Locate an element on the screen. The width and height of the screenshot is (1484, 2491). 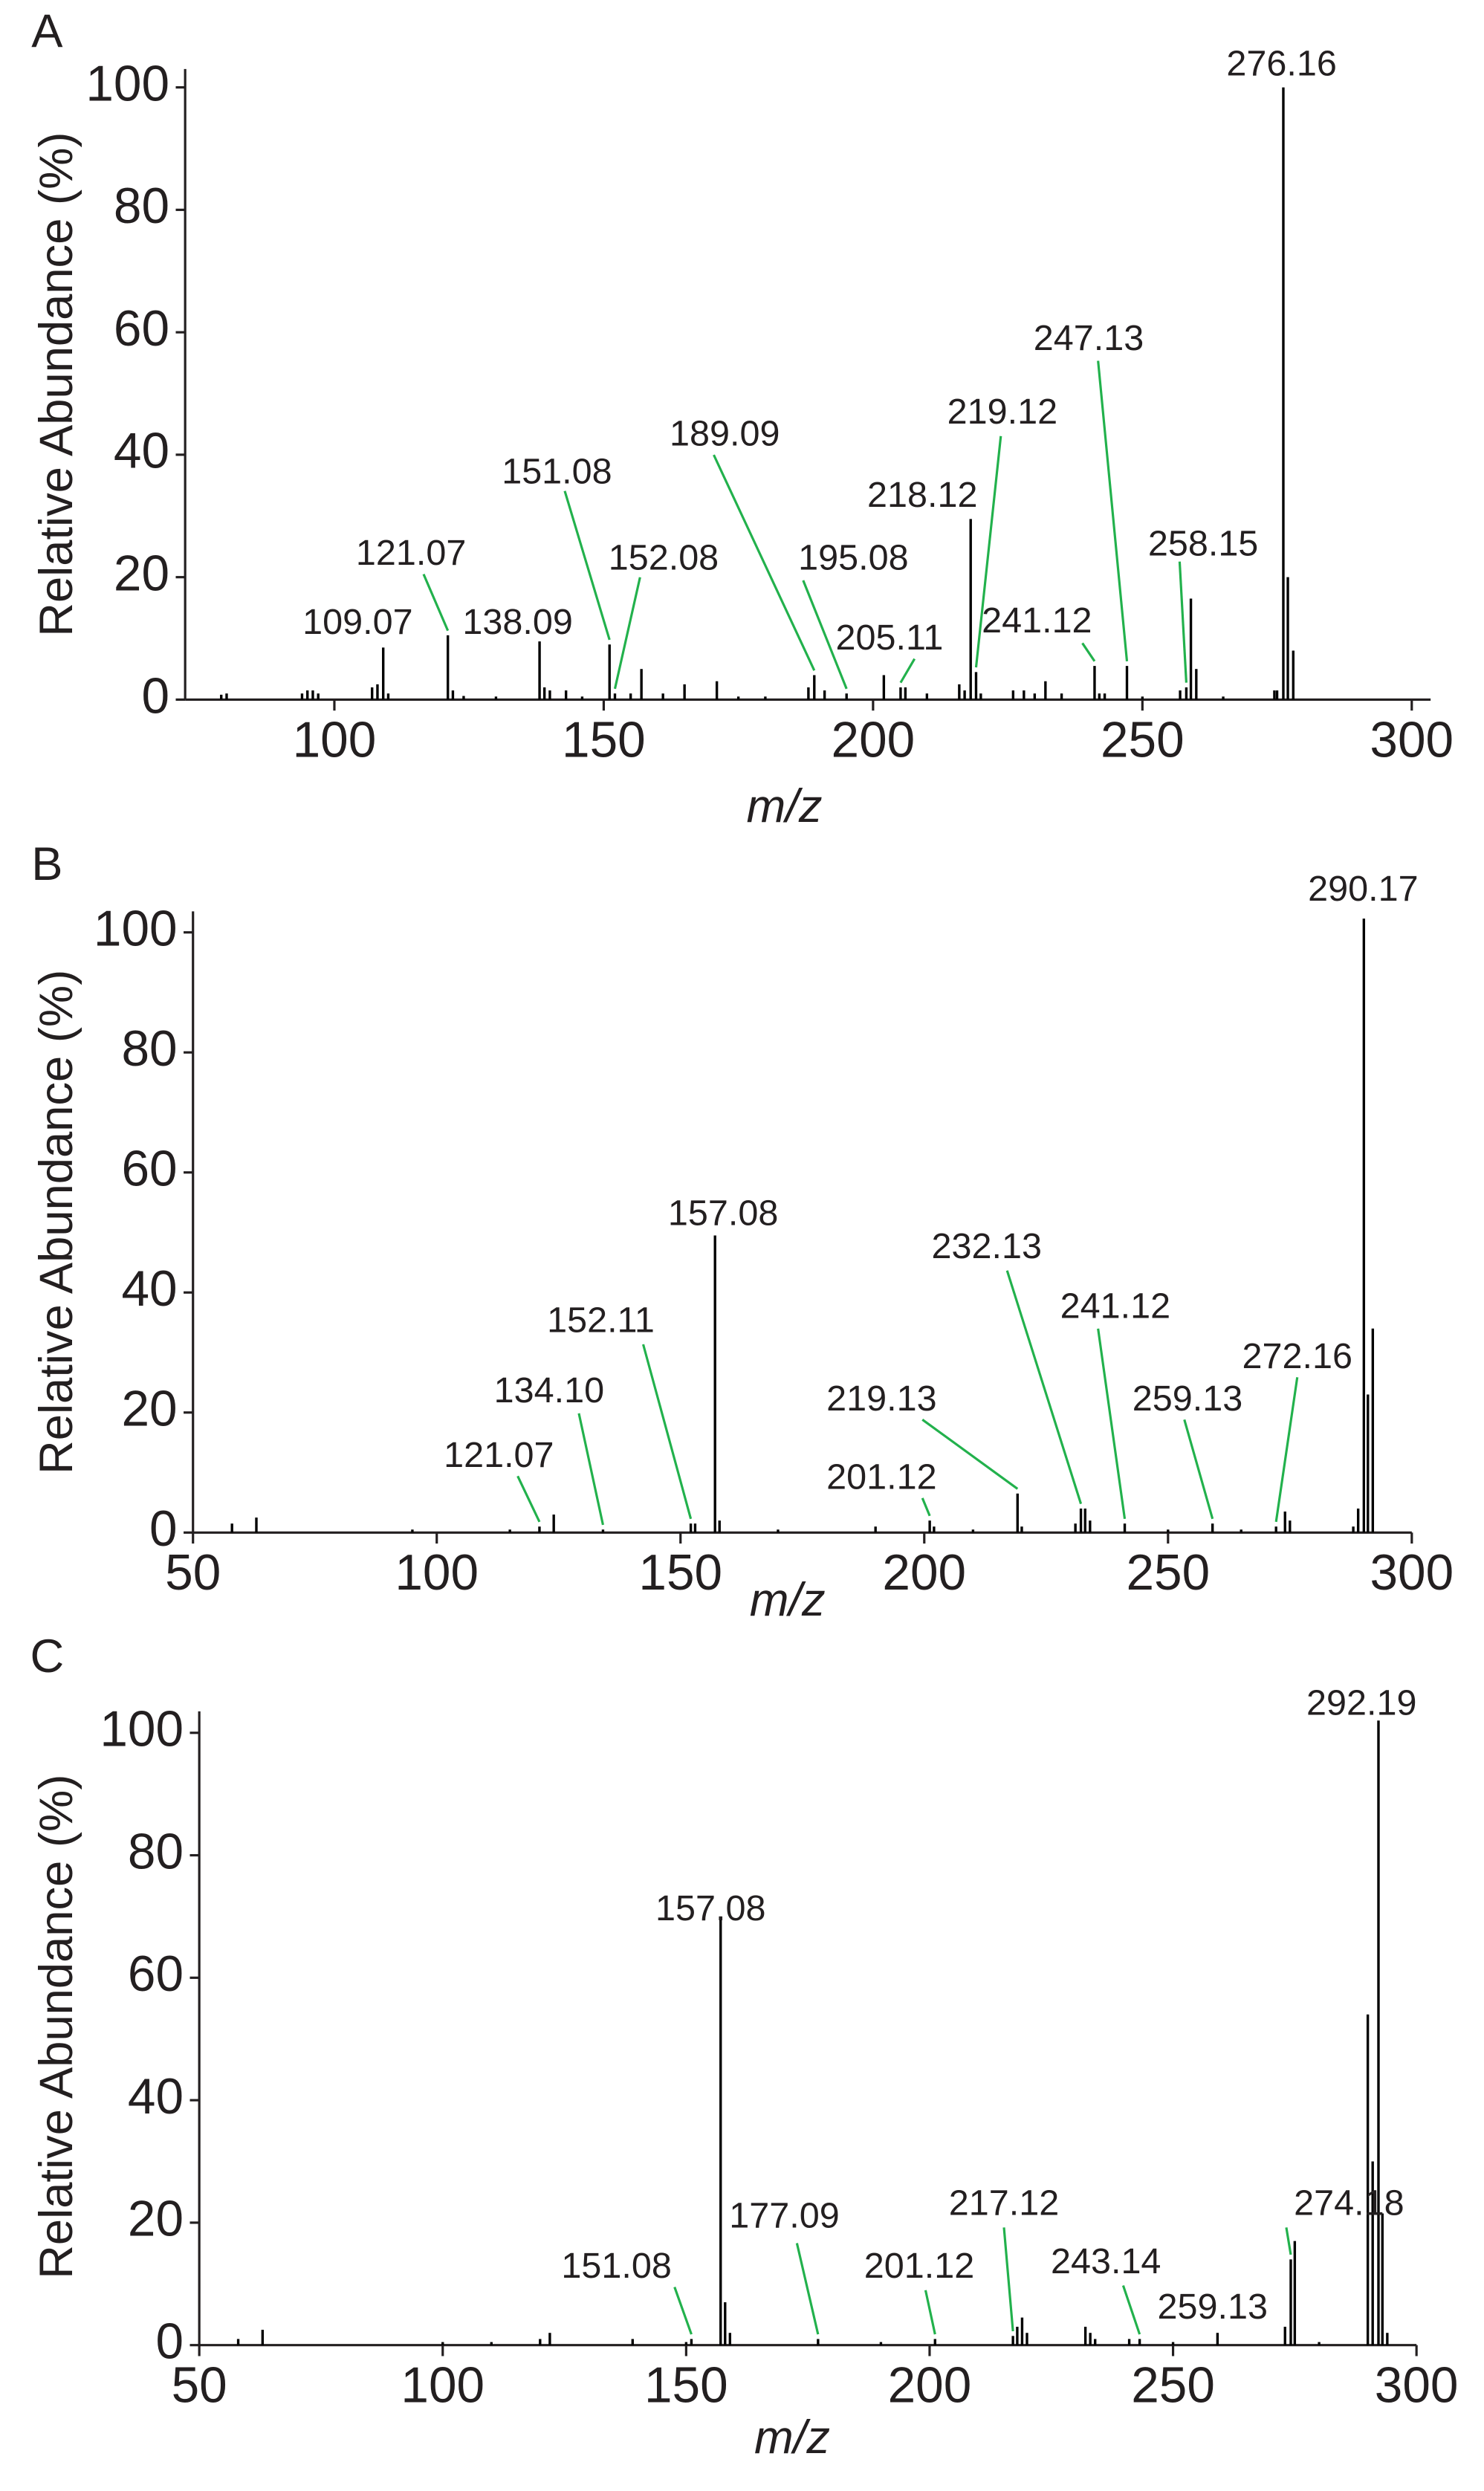
peak-annotation: 195.08 is located at coordinates (853, 557).